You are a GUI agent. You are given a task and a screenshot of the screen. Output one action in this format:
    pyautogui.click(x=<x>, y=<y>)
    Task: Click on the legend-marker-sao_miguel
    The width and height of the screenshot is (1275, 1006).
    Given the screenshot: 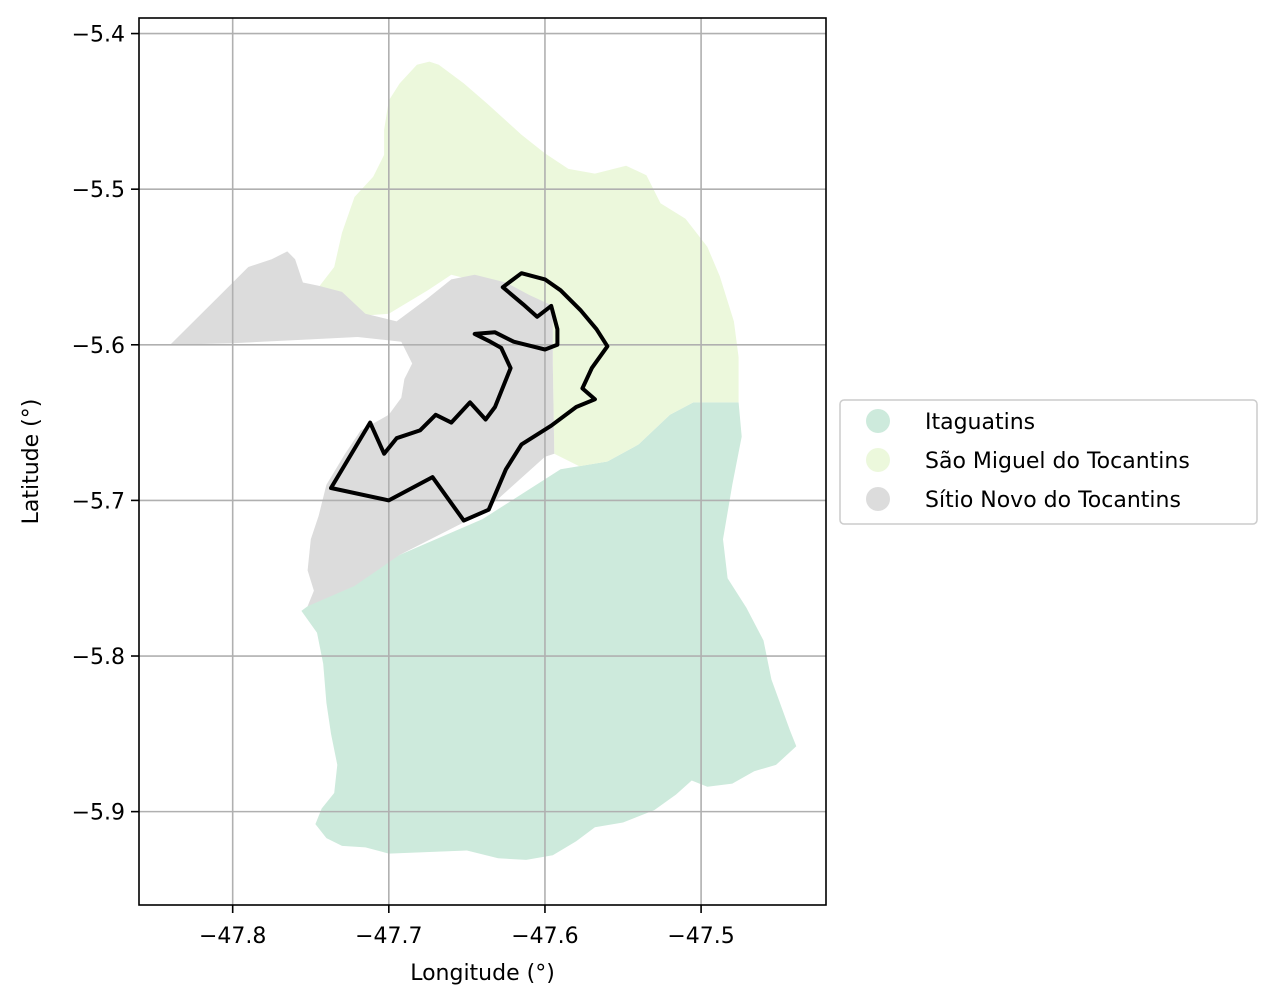 What is the action you would take?
    pyautogui.click(x=878, y=460)
    